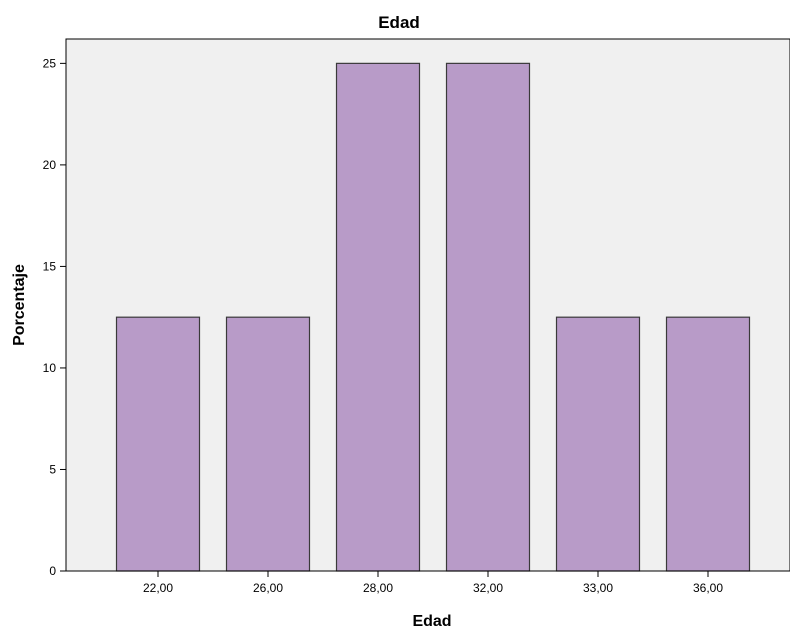  Describe the element at coordinates (708, 588) in the screenshot. I see `x-tick-label-5: 36,00` at that location.